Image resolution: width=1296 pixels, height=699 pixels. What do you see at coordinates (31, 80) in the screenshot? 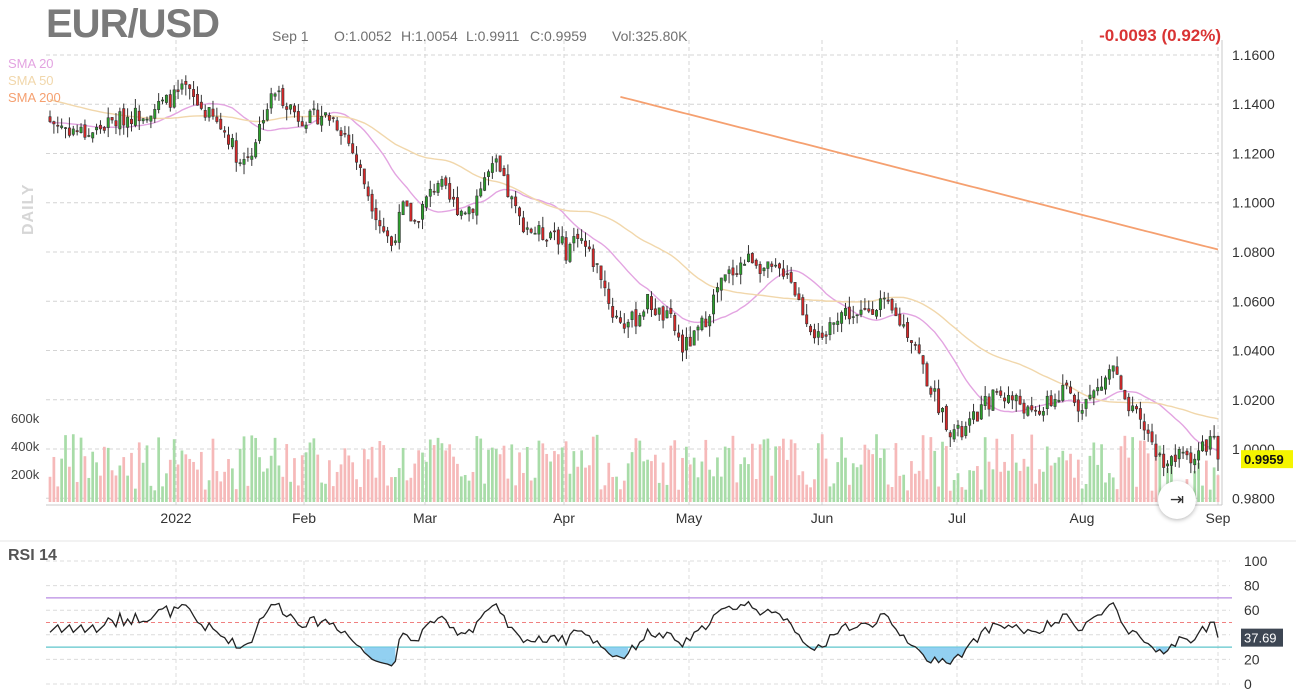
I see `legend-sma-50: SMA 50` at bounding box center [31, 80].